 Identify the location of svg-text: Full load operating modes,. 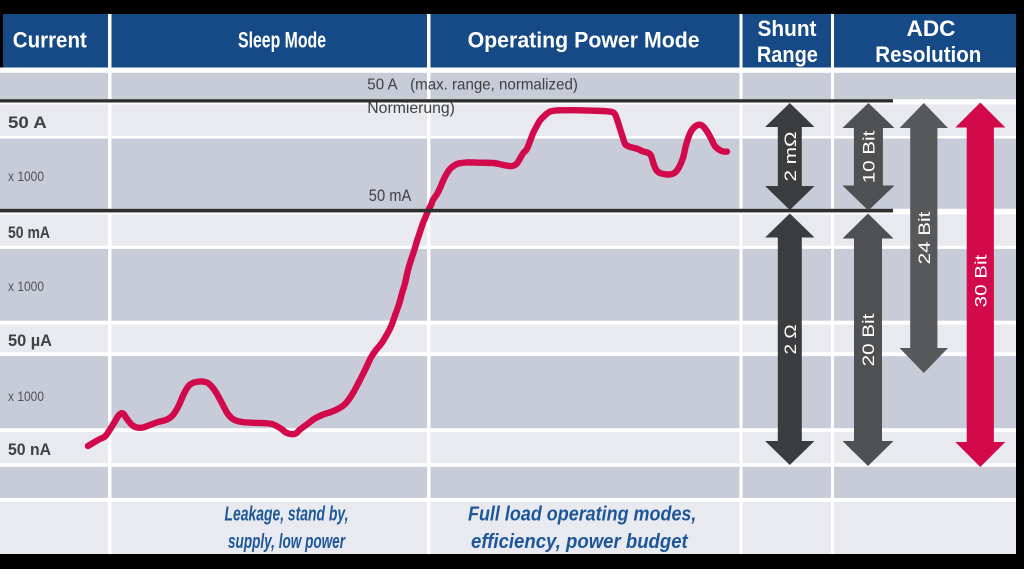
(582, 515).